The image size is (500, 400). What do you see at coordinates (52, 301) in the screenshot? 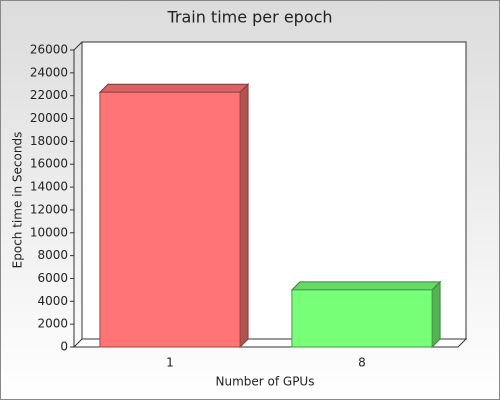
I see `y-tick-label: 4000` at bounding box center [52, 301].